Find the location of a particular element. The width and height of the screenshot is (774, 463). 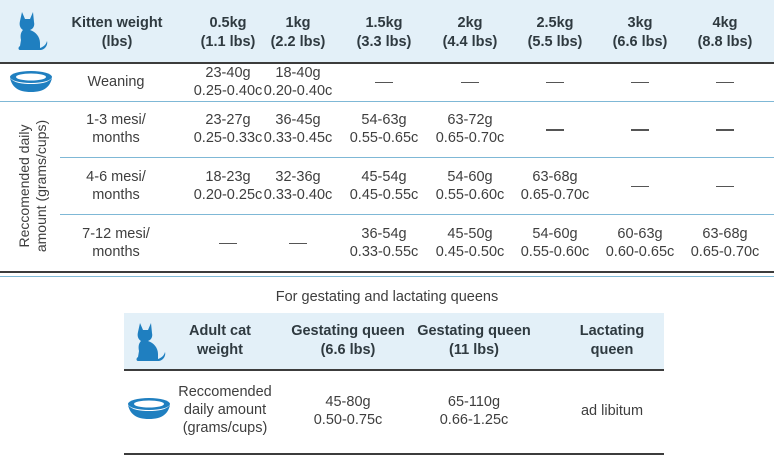

weight-kg: 4kg is located at coordinates (725, 23).